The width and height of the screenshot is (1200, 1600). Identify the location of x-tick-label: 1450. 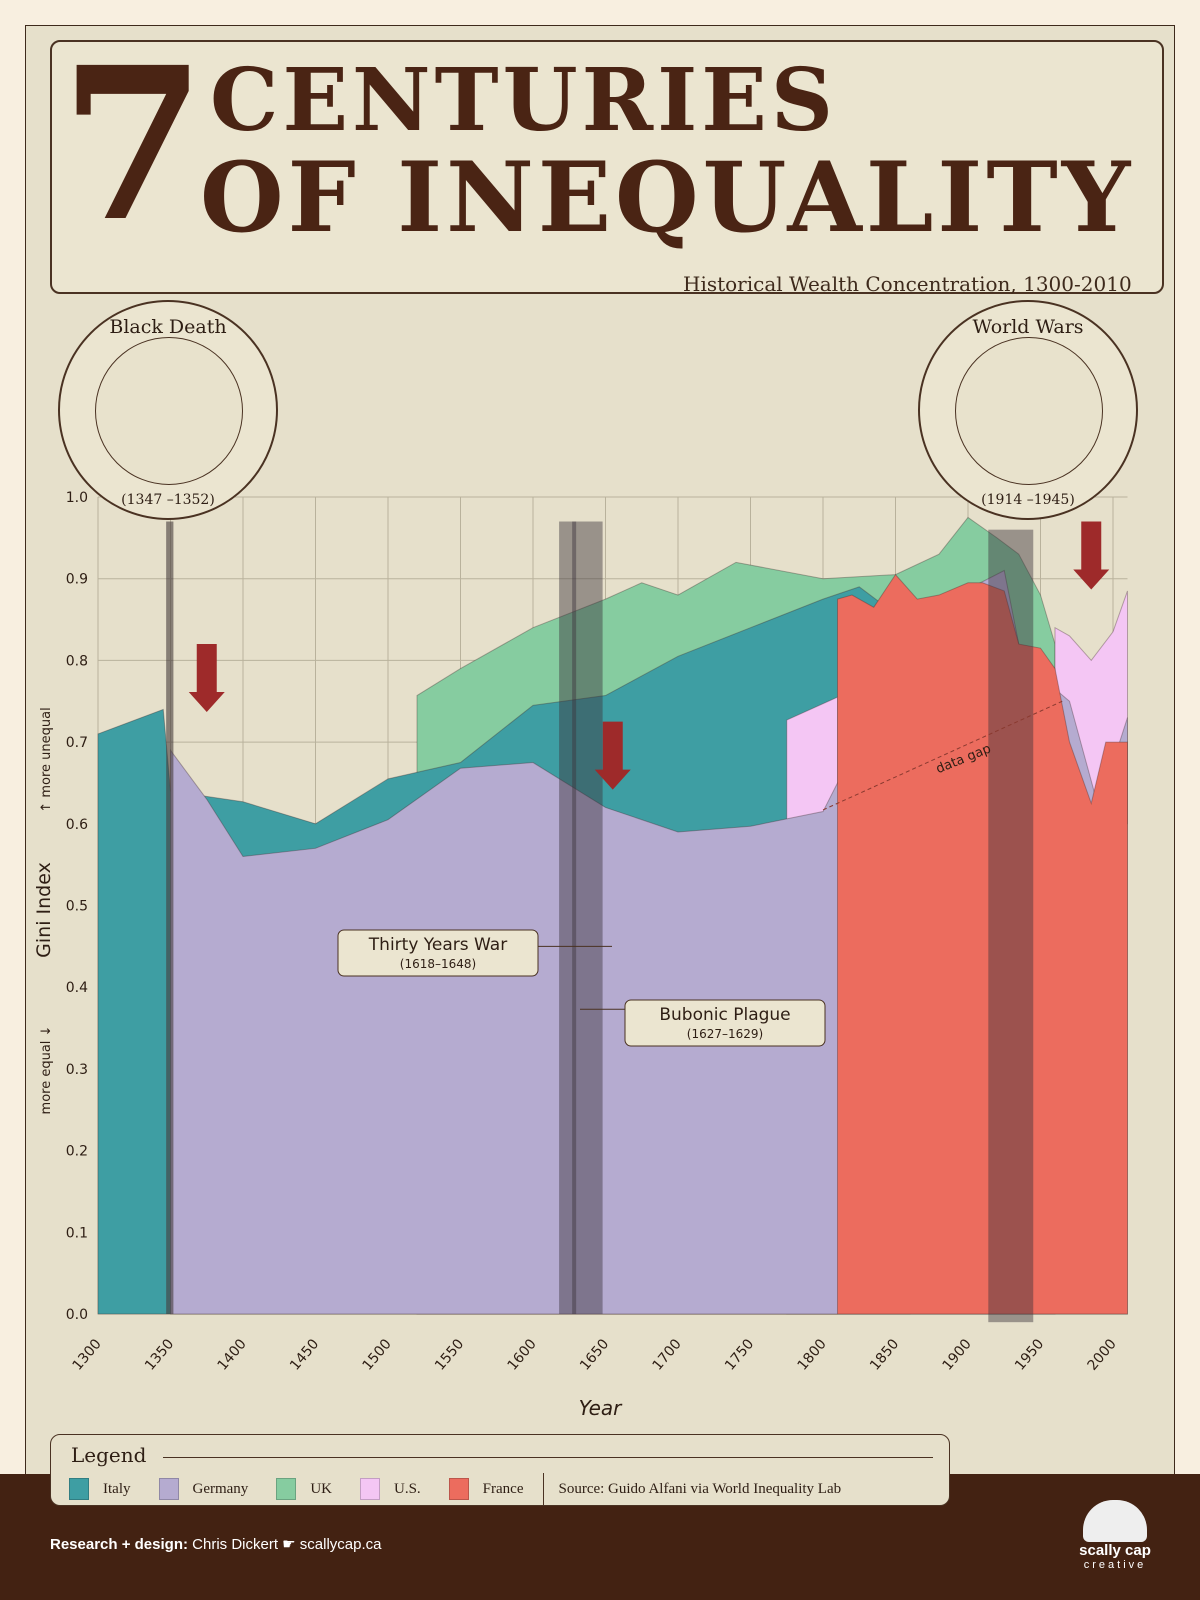
(304, 1355).